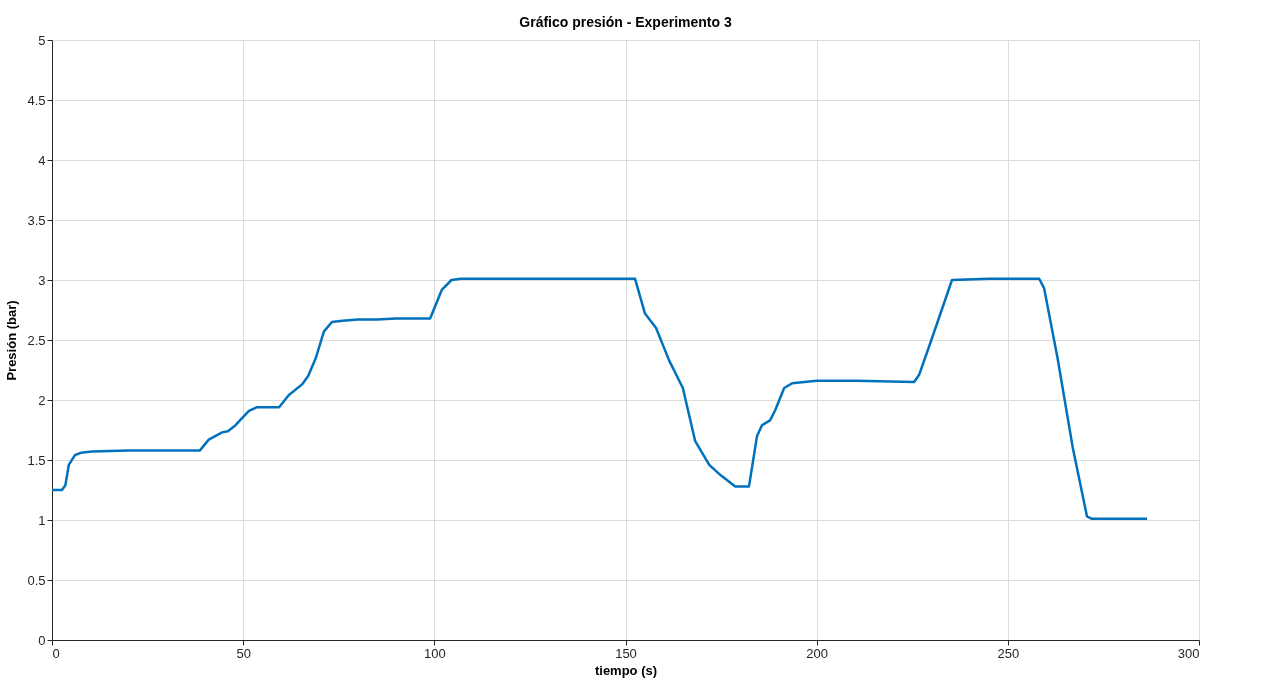 The image size is (1266, 684). I want to click on y-tick-label: 1.5, so click(36, 460).